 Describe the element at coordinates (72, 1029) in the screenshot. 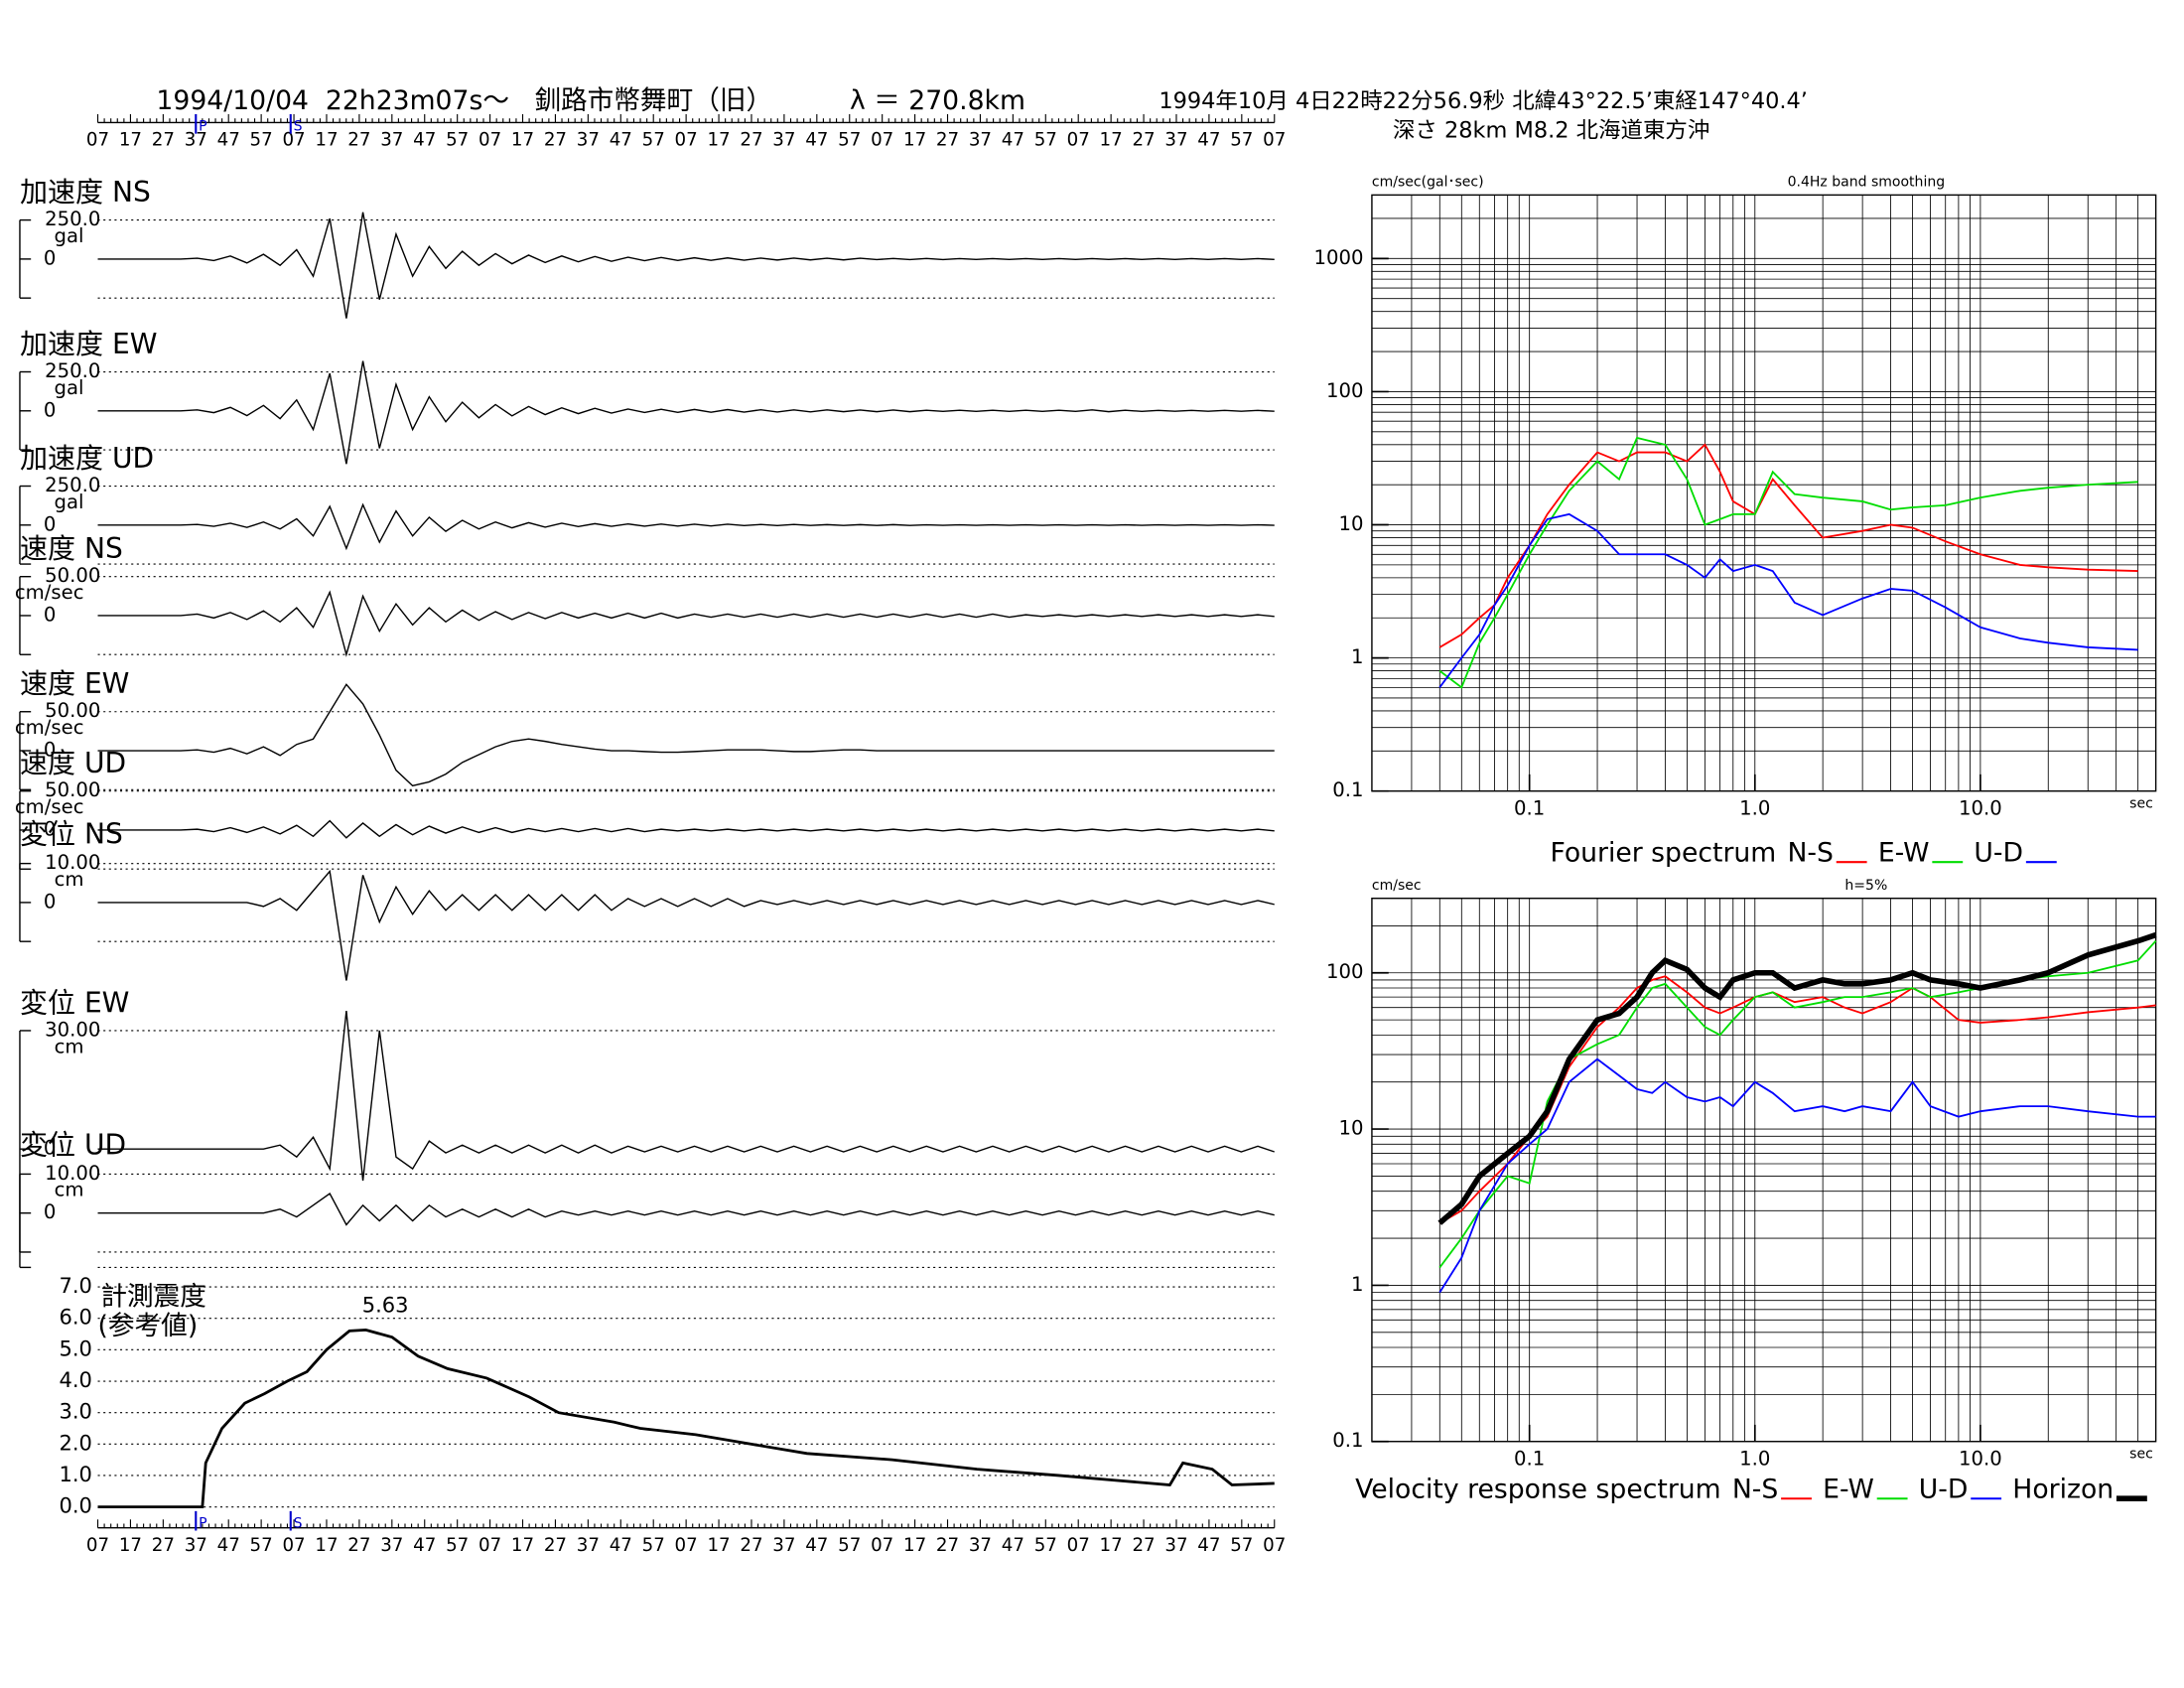

I see `y-tick-label: 30.00` at that location.